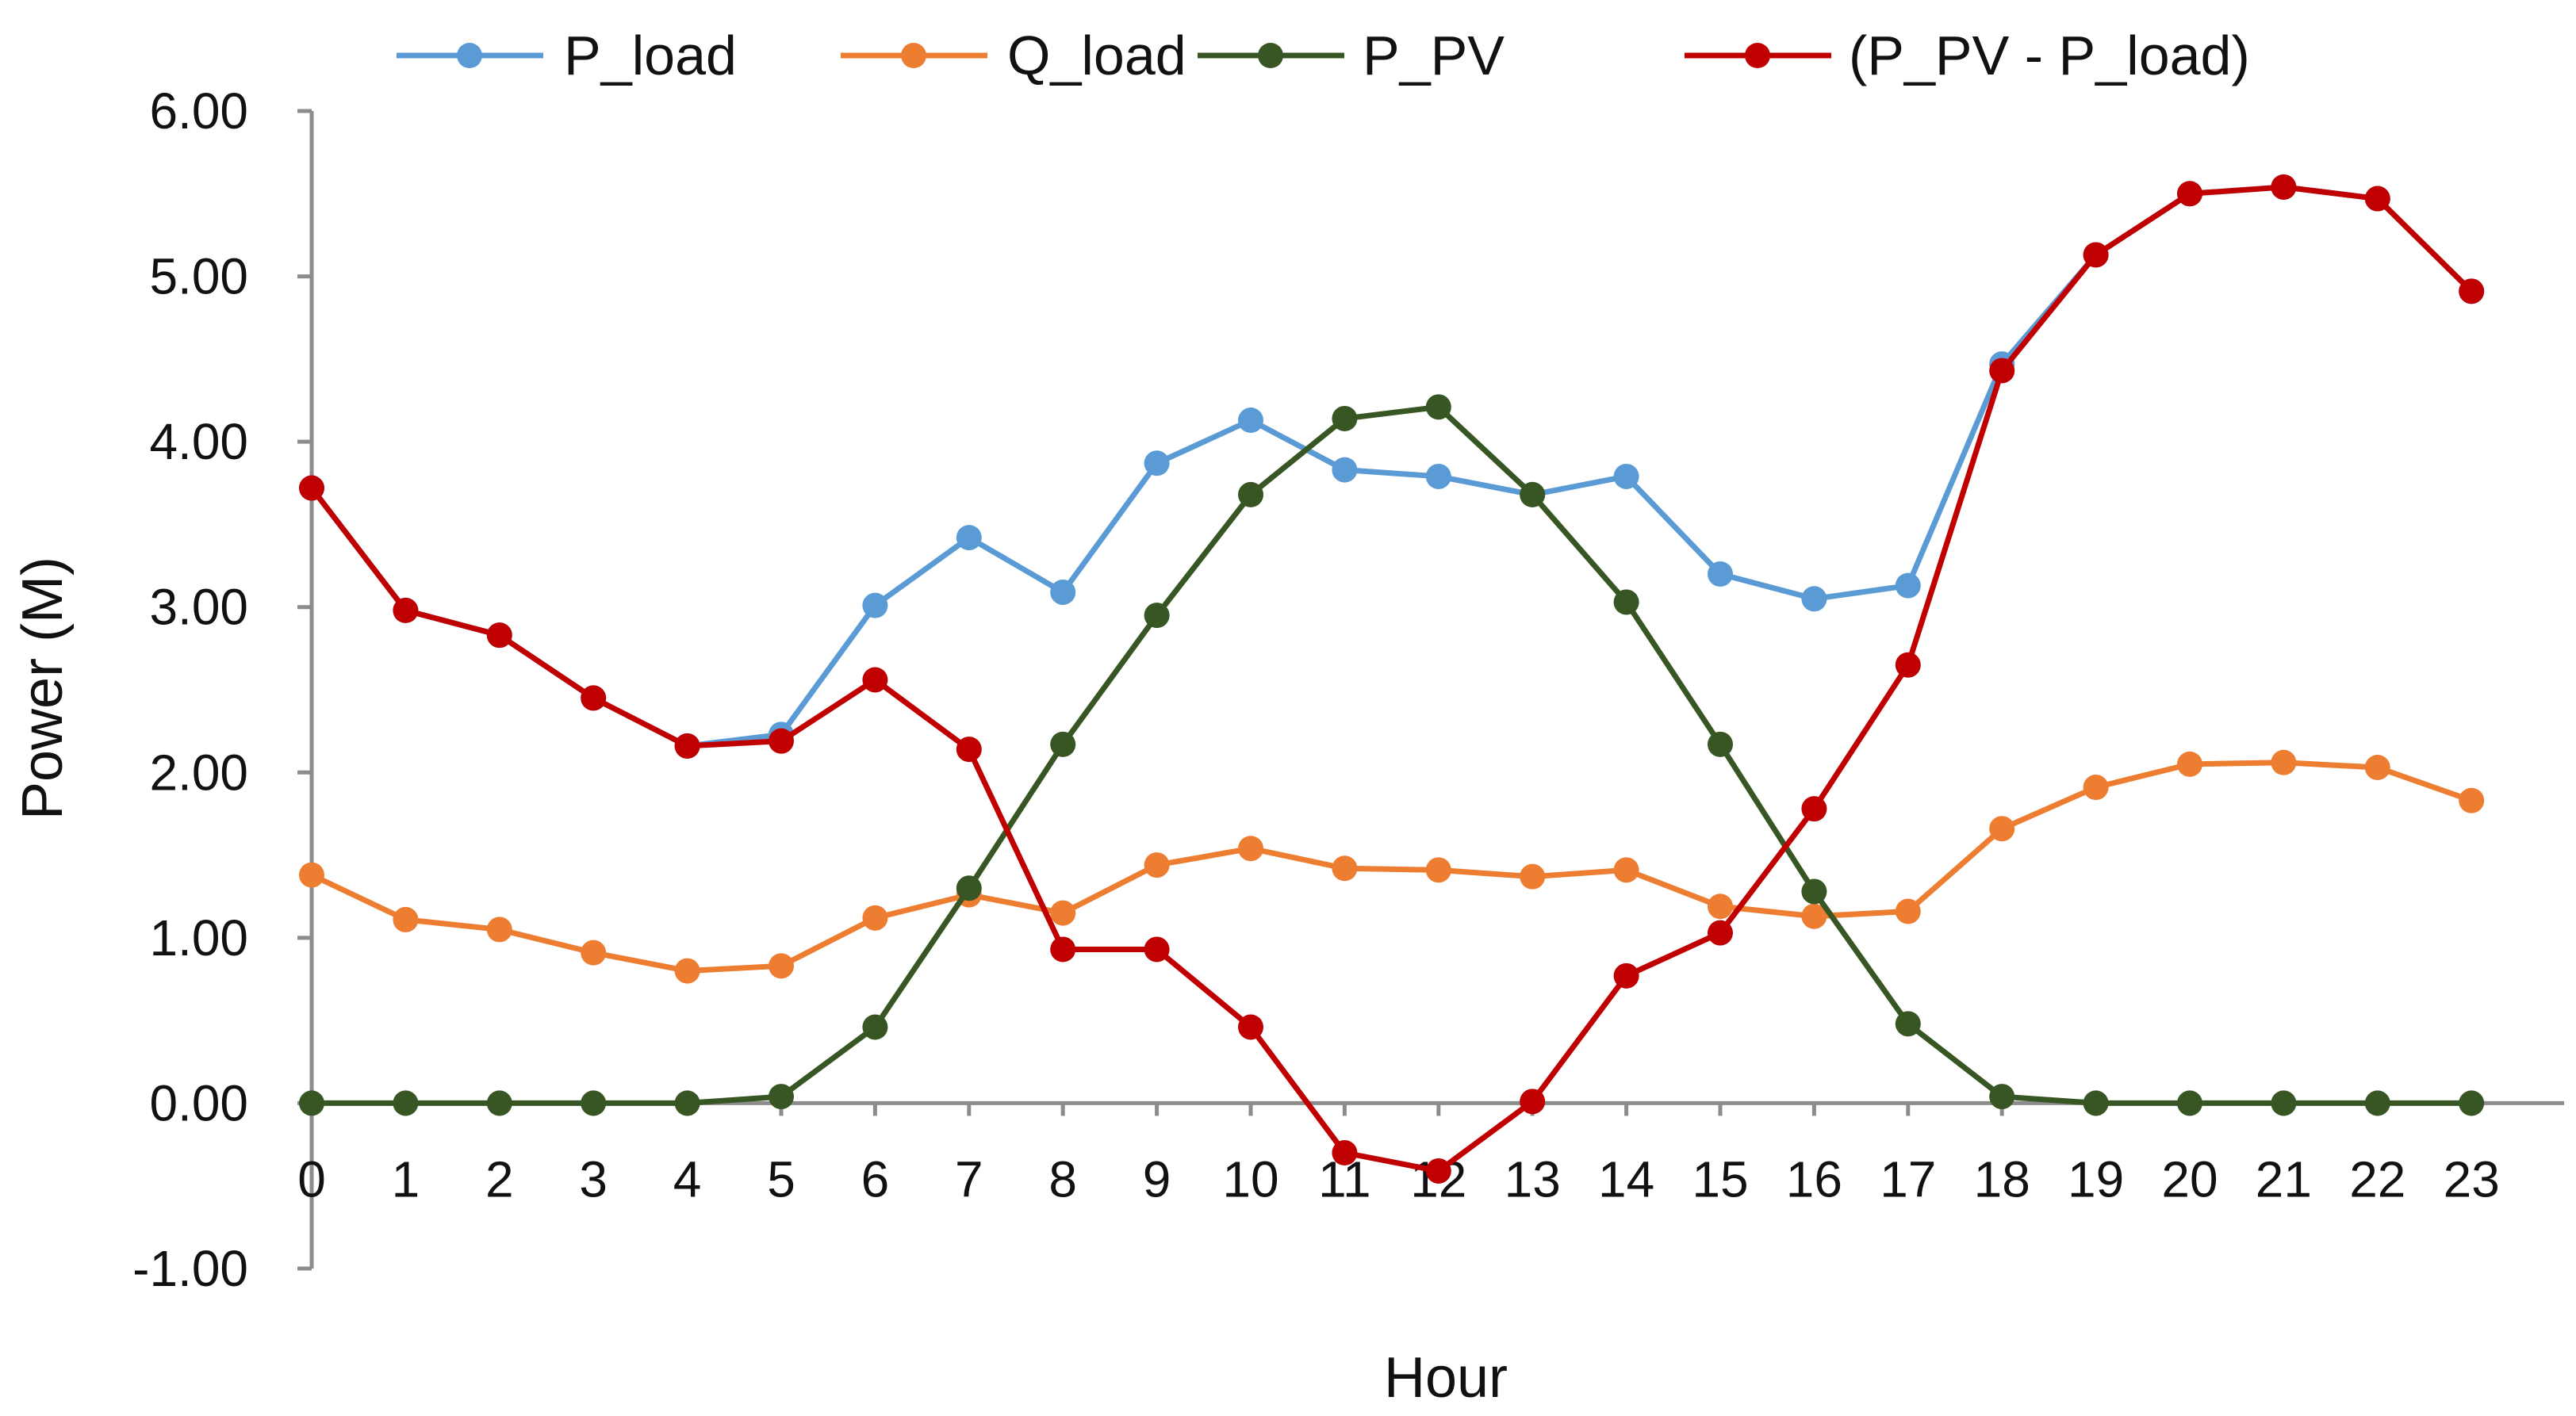 The width and height of the screenshot is (2576, 1416). I want to click on x-tick-label: 6, so click(876, 1178).